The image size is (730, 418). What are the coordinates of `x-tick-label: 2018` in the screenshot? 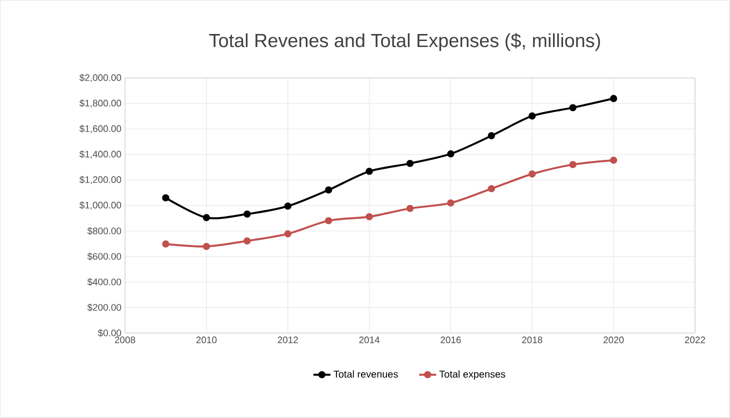 It's located at (532, 340).